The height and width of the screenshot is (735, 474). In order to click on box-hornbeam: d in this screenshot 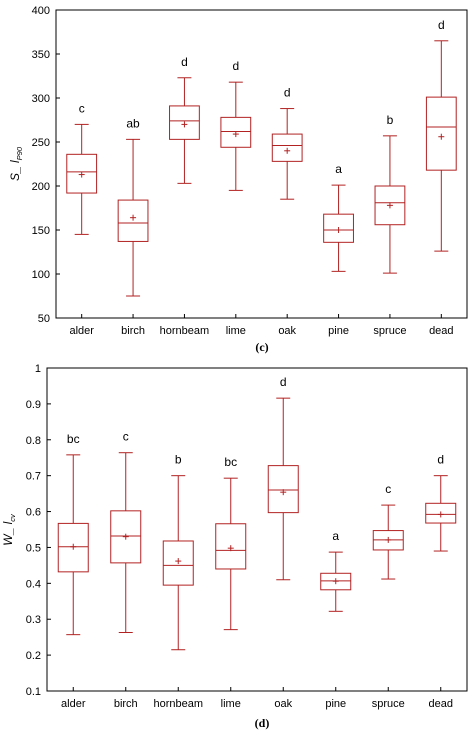, I will do `click(184, 119)`.